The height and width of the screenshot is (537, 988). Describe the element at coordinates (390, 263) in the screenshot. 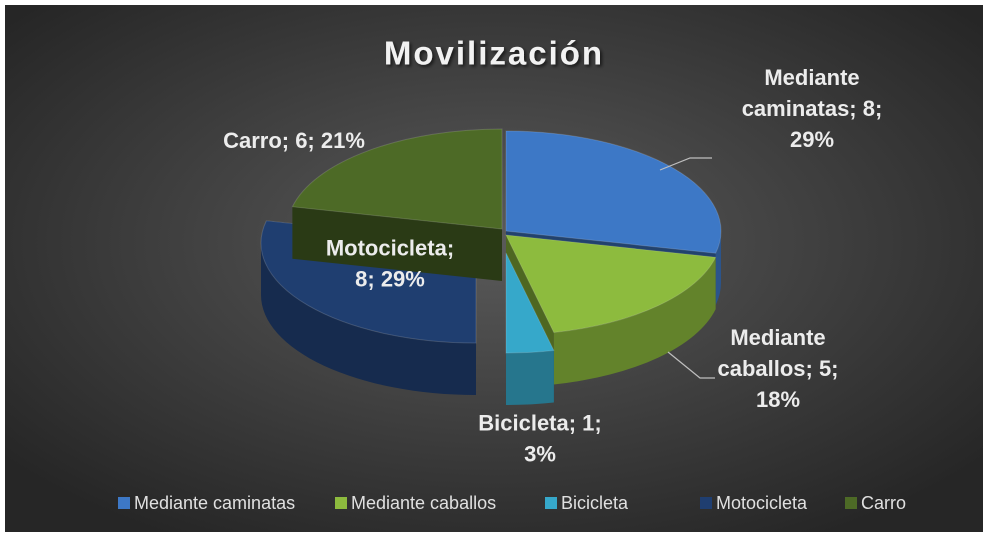

I see `data-label: Motocicleta; 8; 29%` at that location.